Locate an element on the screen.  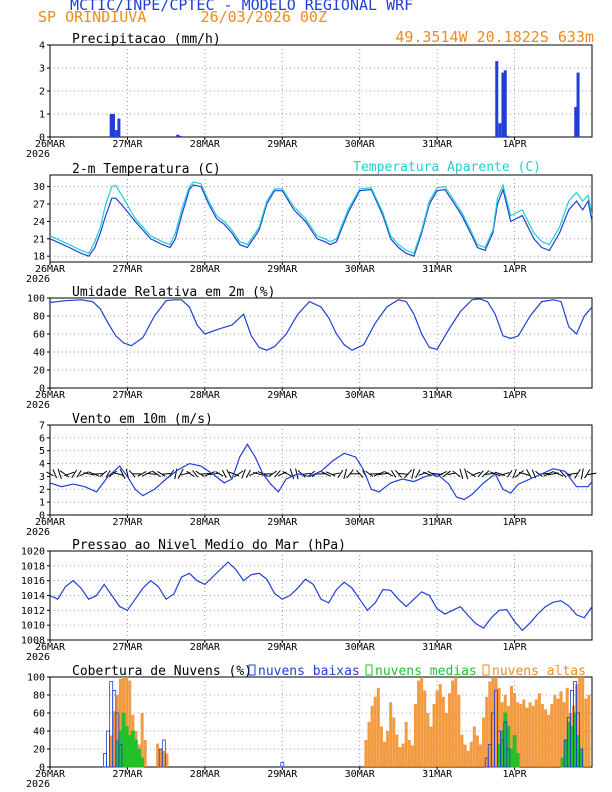
wind-xtick-label: 31MAR is located at coordinates (437, 522).